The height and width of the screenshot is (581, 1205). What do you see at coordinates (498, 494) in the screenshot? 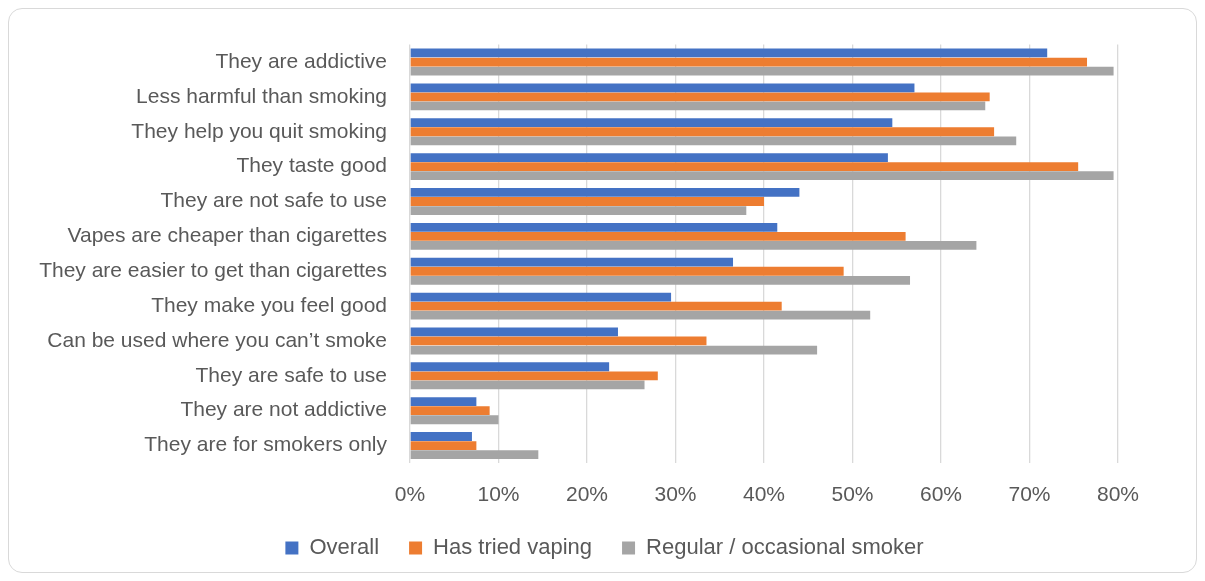
I see `x-tick-label: 10%` at bounding box center [498, 494].